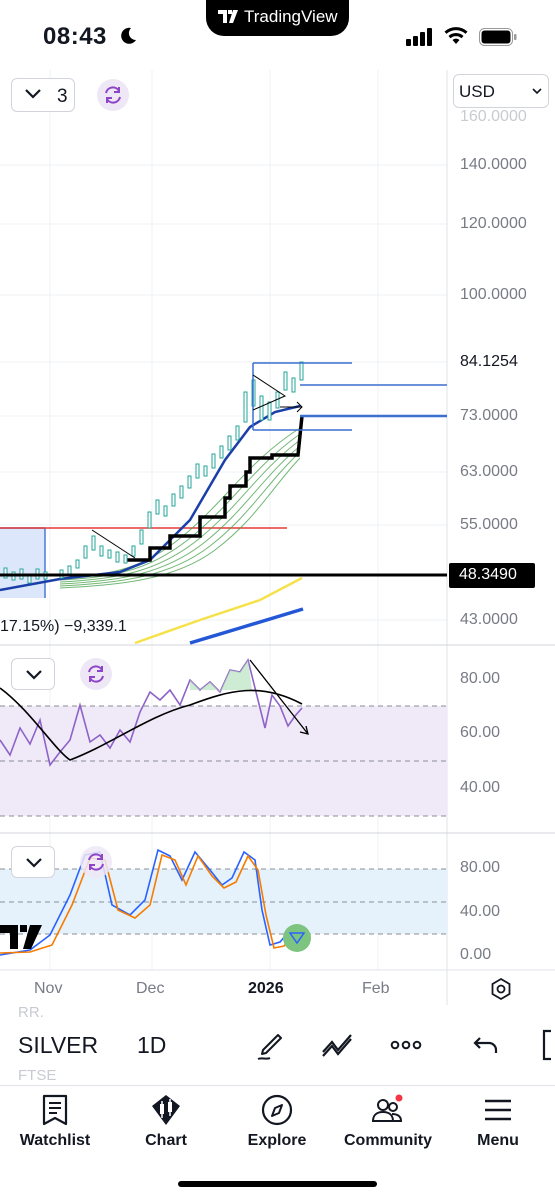 The width and height of the screenshot is (555, 1200). Describe the element at coordinates (48, 988) in the screenshot. I see `time-label: Nov` at that location.